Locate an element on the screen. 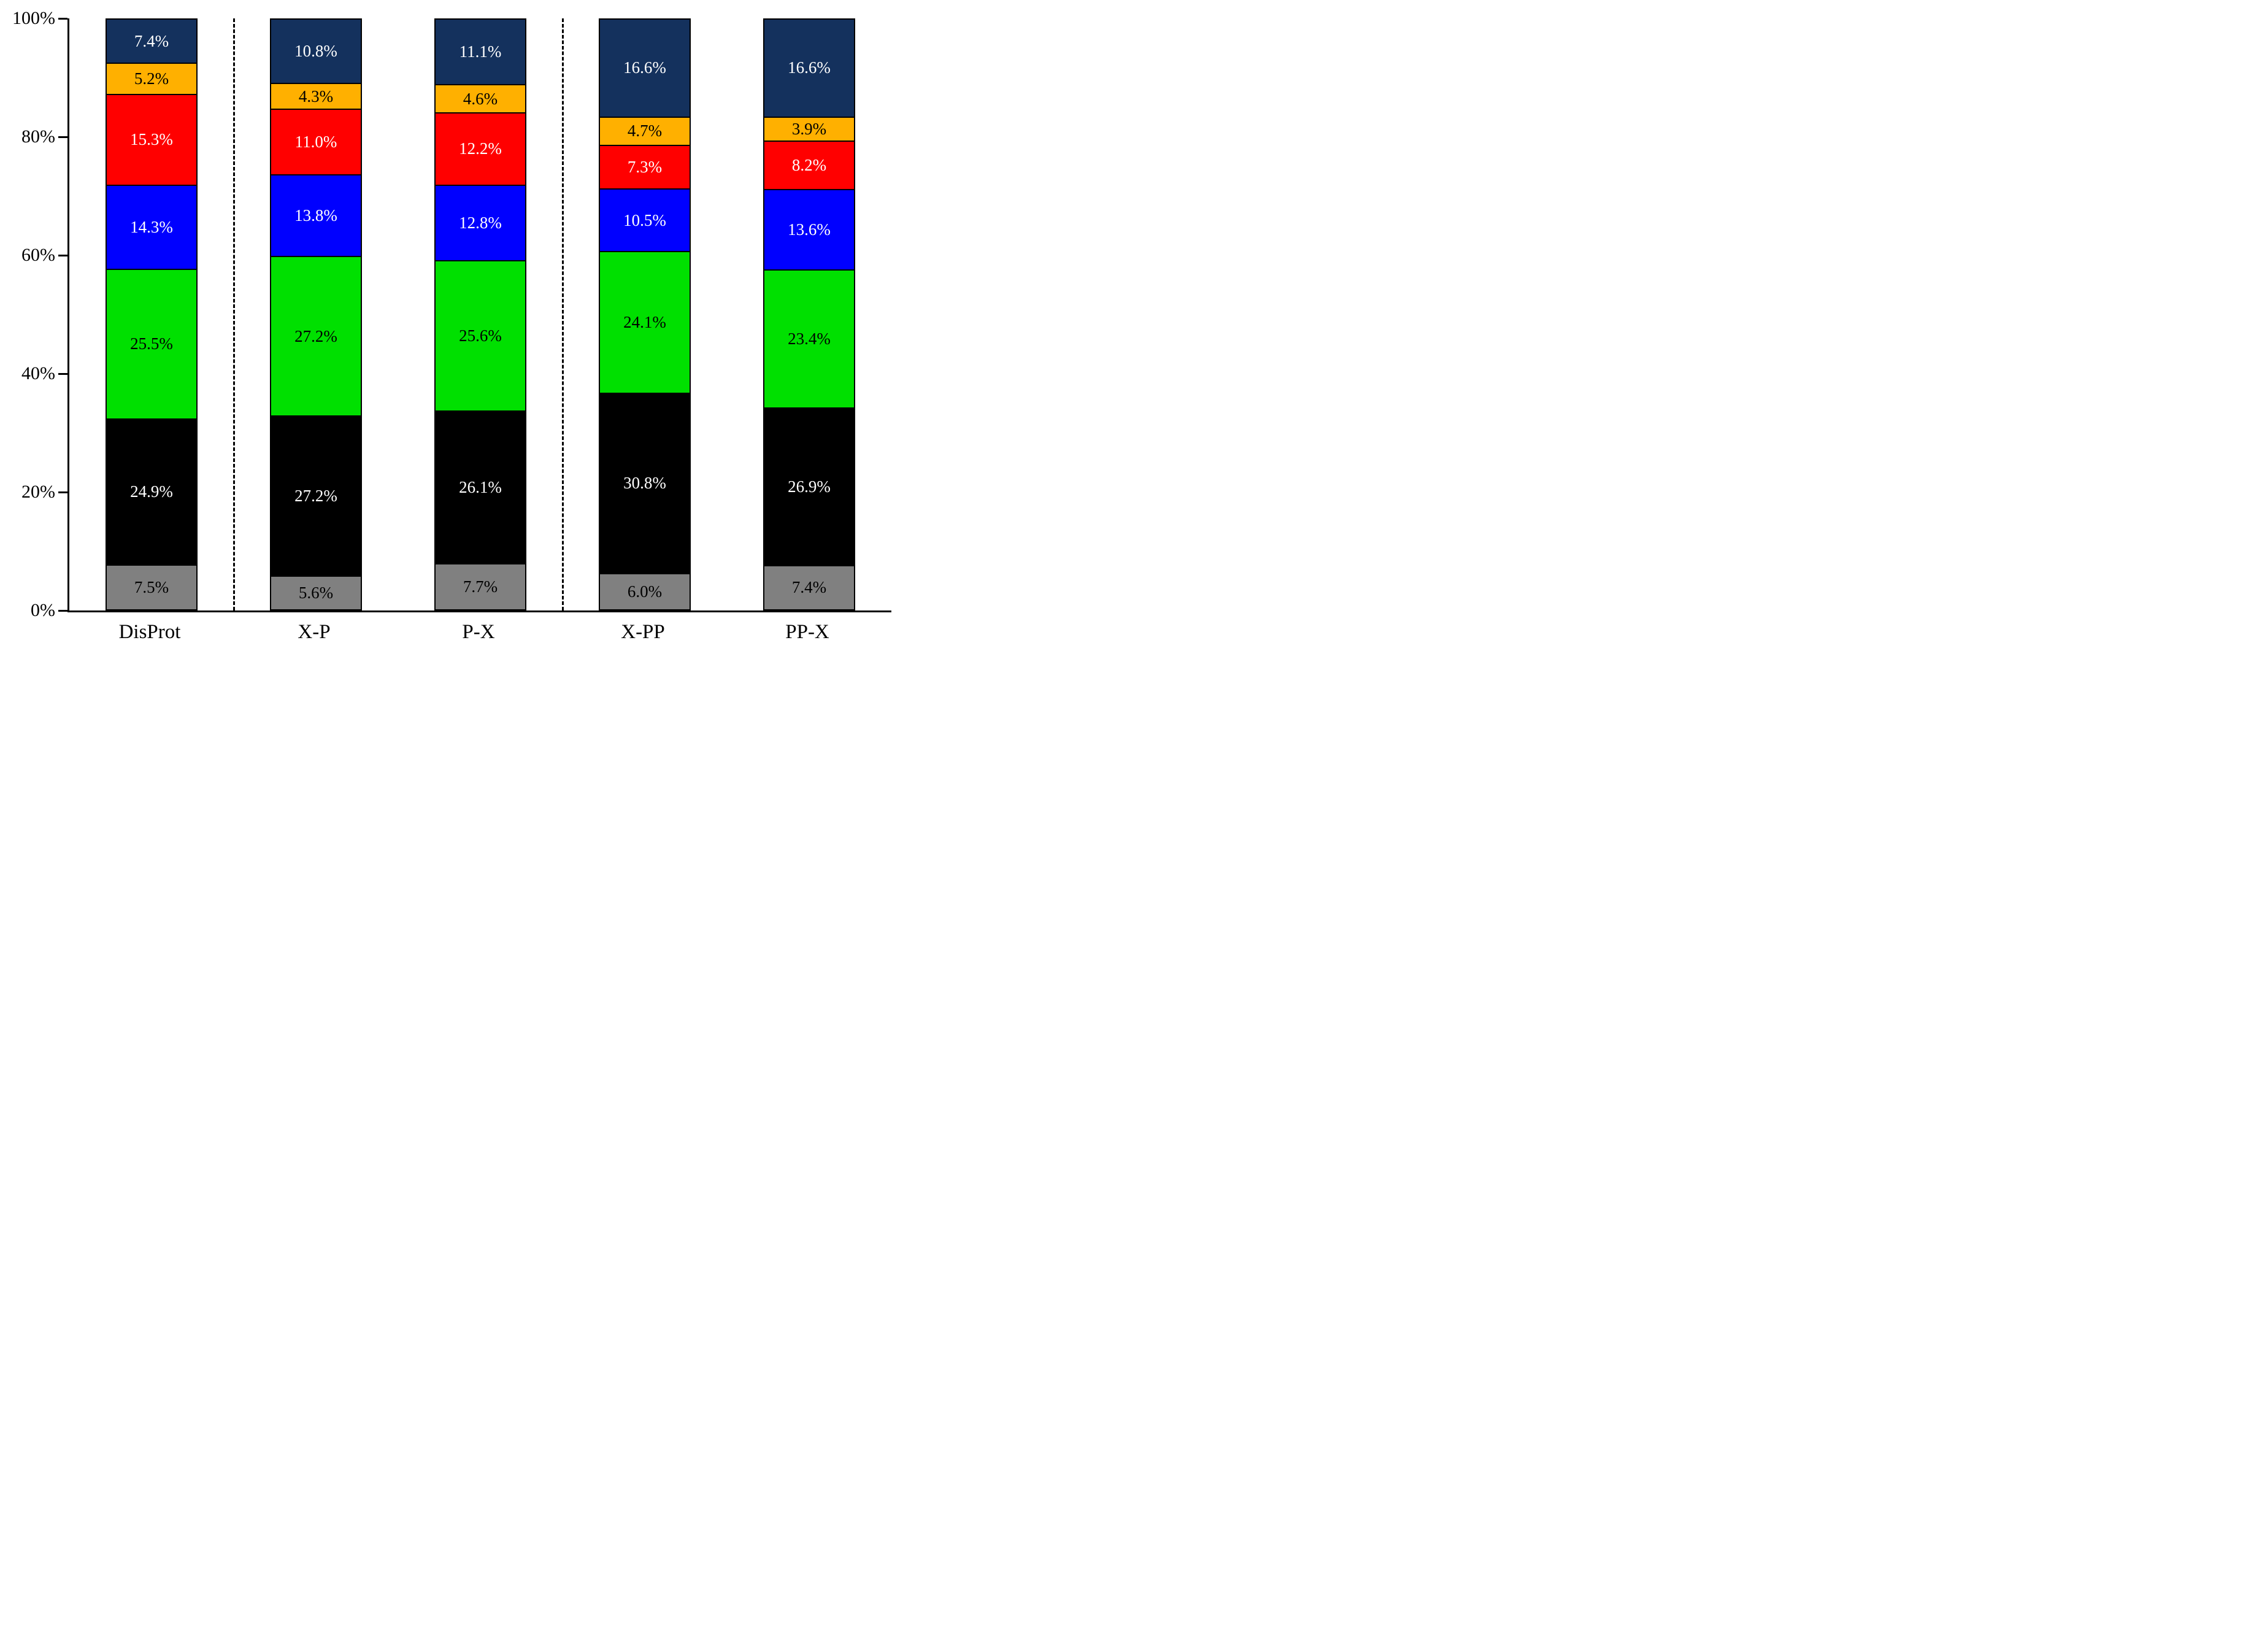 The height and width of the screenshot is (1629, 2268). segment-value-label: 25.5% is located at coordinates (151, 343).